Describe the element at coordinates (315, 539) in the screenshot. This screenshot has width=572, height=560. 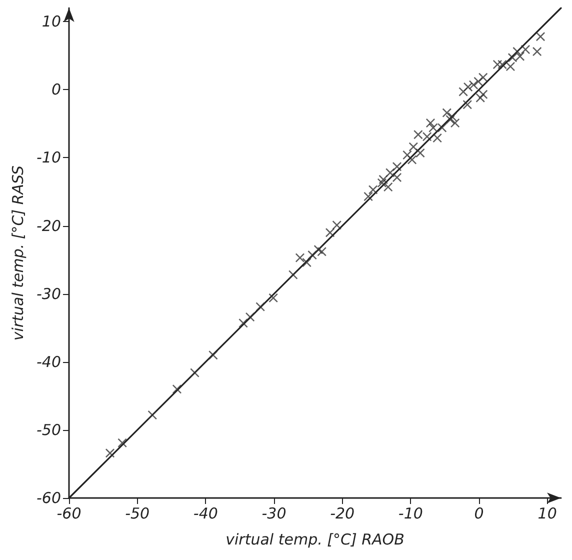
I see `x-axis-title: virtual temp. [°C] RAOB` at that location.